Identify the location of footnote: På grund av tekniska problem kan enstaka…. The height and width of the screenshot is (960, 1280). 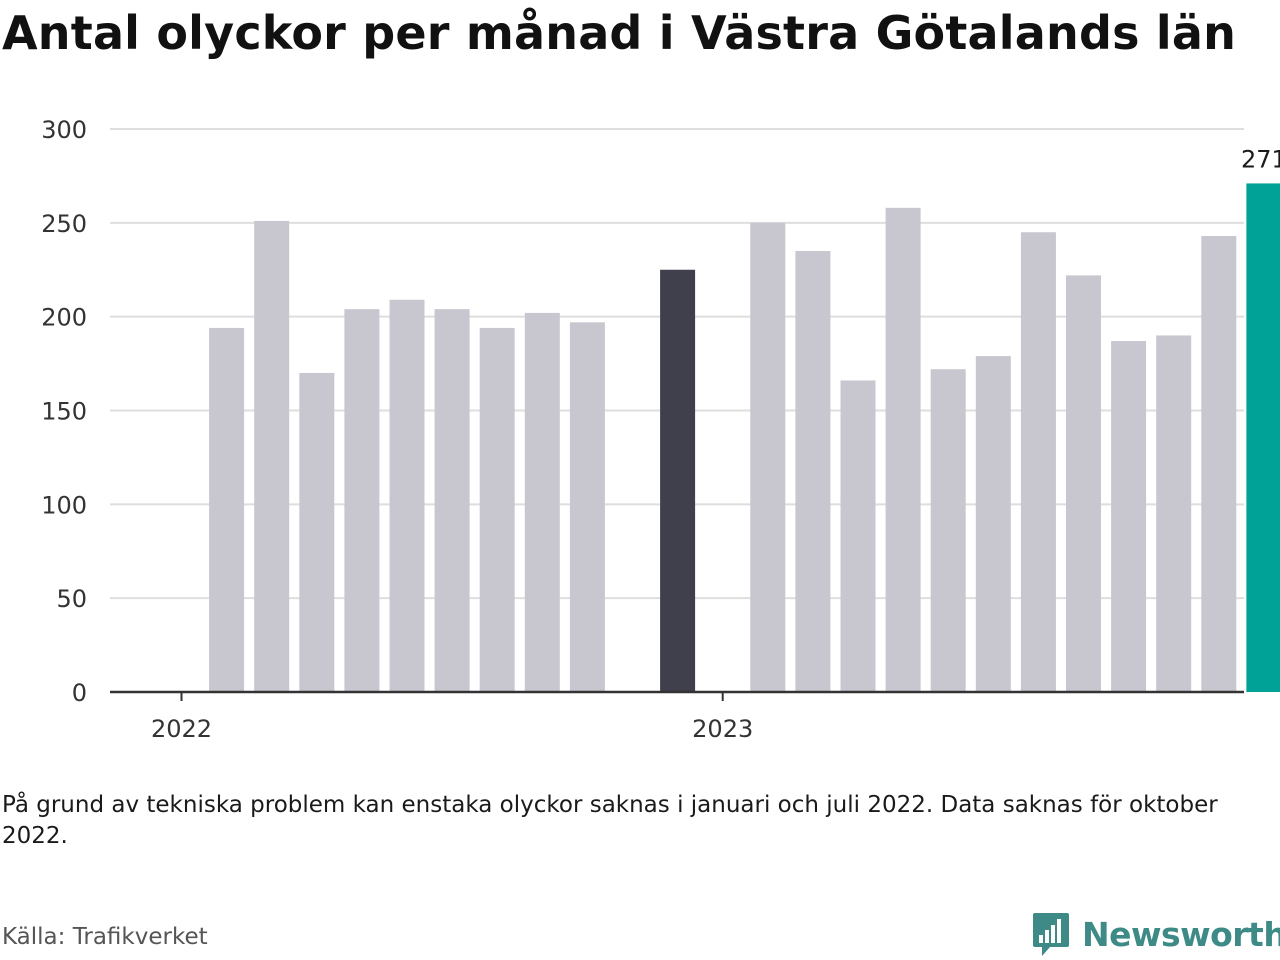
(610, 820).